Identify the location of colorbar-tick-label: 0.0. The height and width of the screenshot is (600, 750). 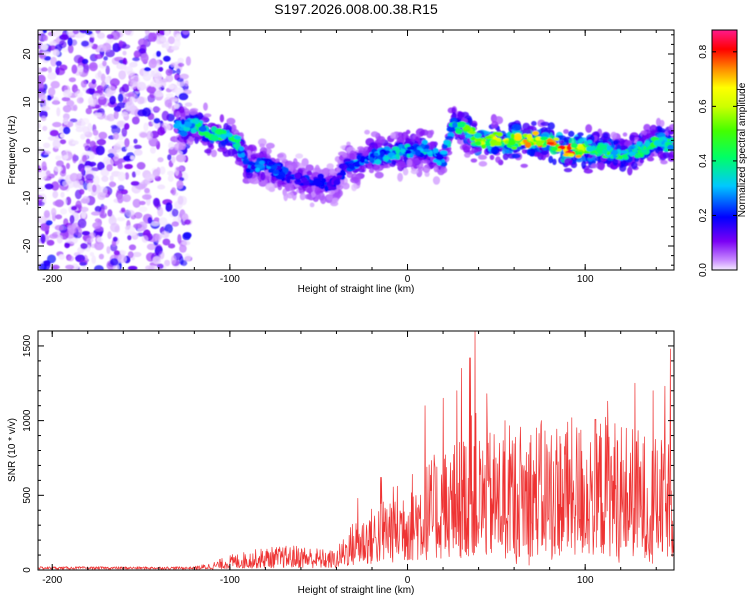
(703, 270).